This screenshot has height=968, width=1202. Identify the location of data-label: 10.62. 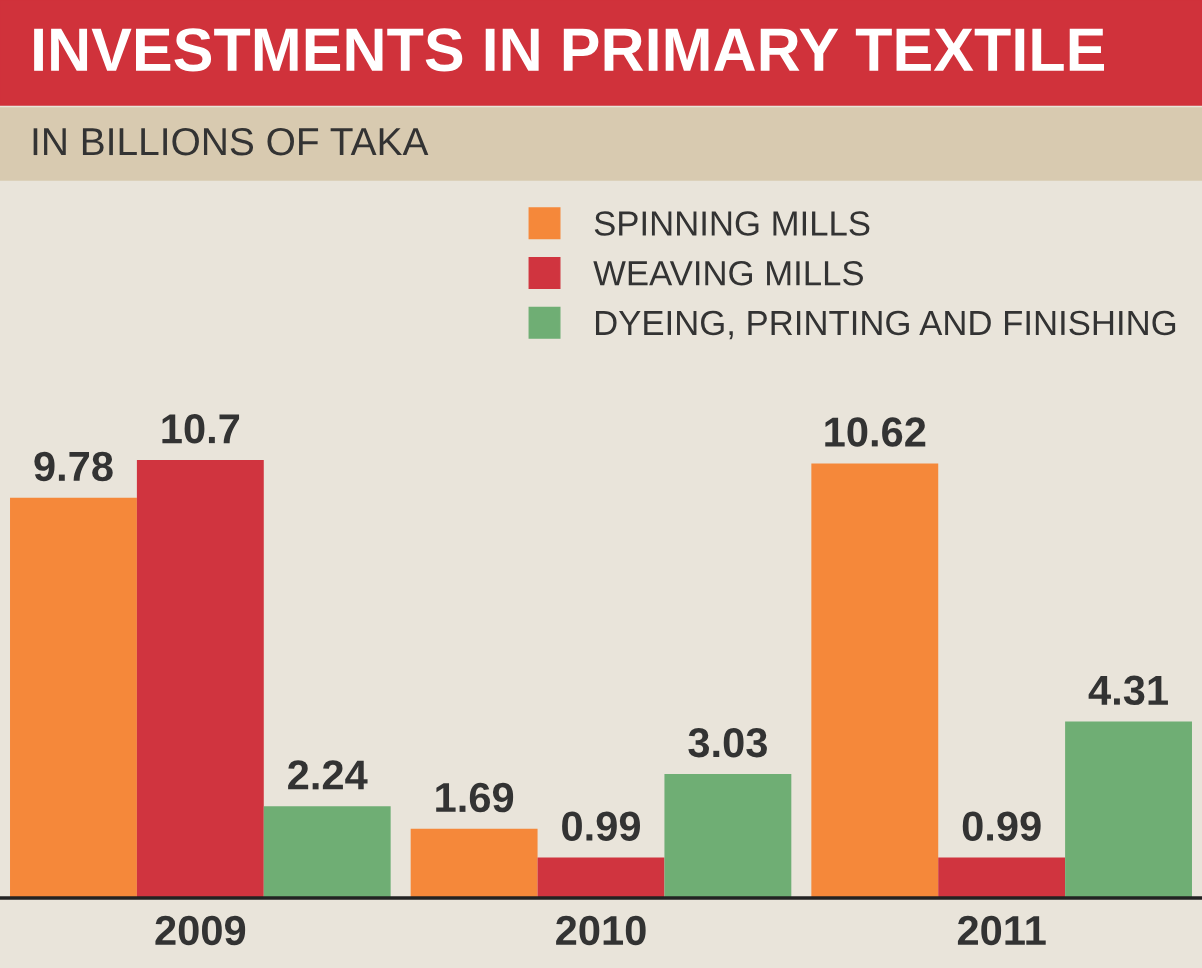
(875, 432).